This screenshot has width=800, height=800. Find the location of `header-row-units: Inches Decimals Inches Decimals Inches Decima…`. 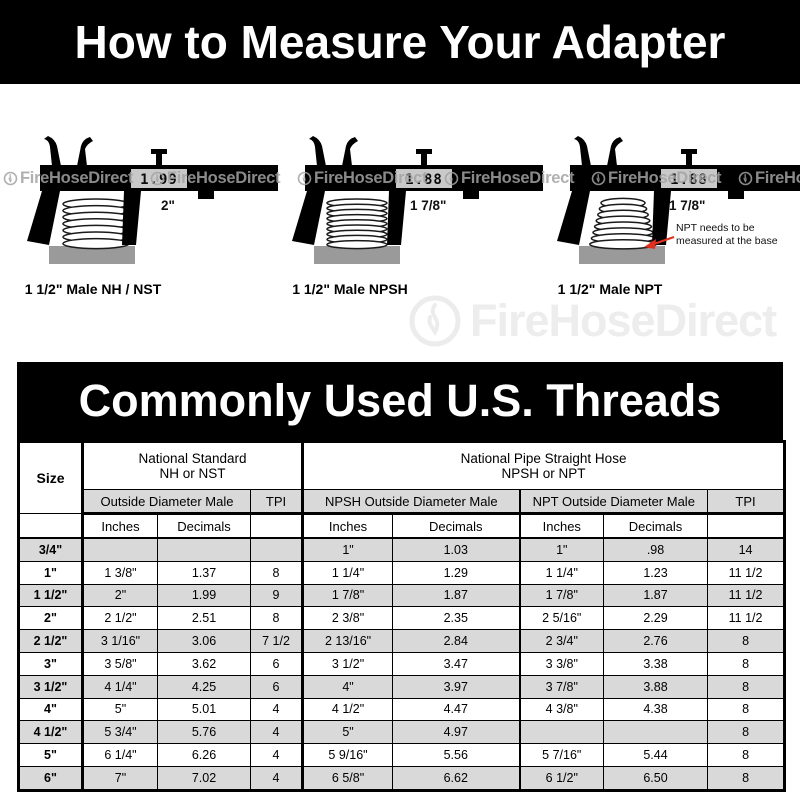

header-row-units: Inches Decimals Inches Decimals Inches Decima… is located at coordinates (402, 526).